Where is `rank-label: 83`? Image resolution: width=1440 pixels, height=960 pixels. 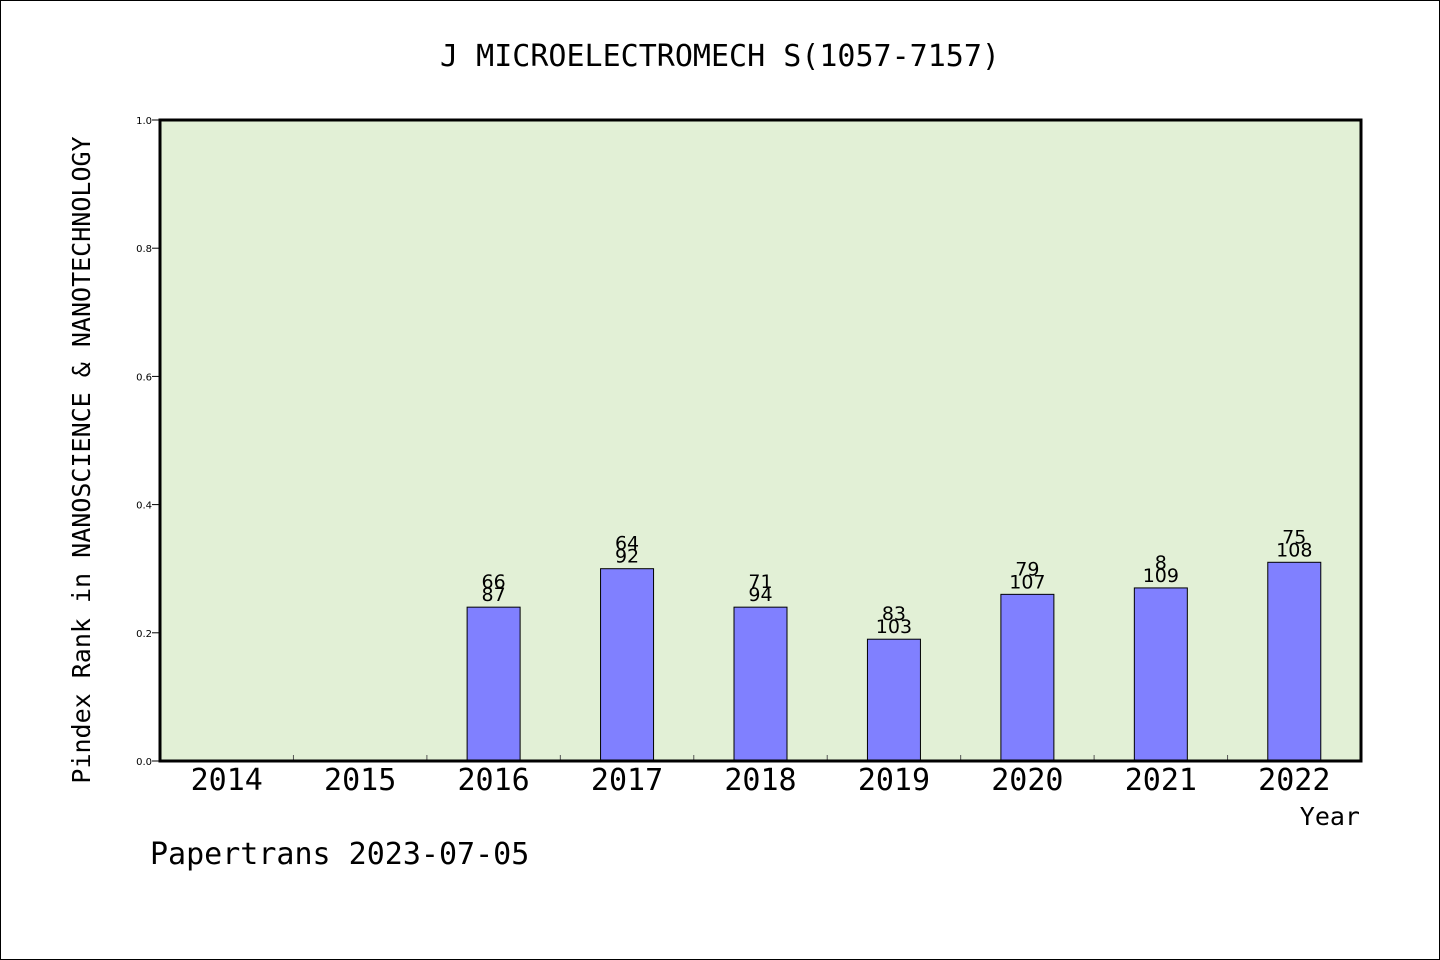
rank-label: 83 is located at coordinates (894, 614).